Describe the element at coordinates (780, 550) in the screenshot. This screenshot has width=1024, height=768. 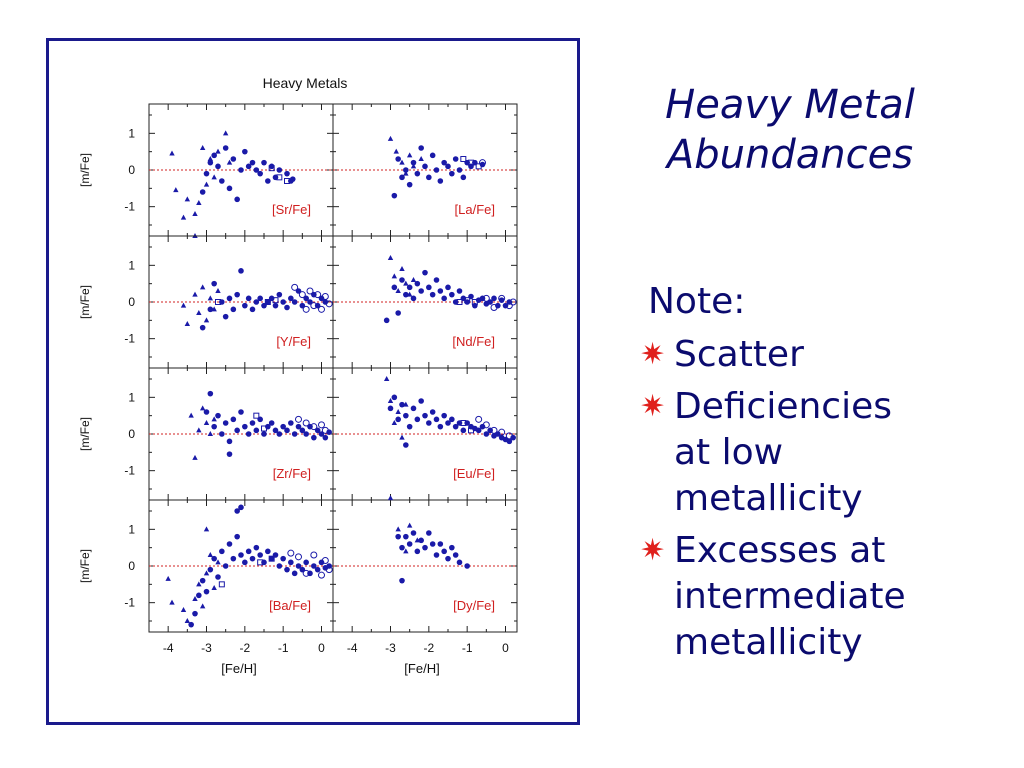
I see `bullet-text: Excesses at` at that location.